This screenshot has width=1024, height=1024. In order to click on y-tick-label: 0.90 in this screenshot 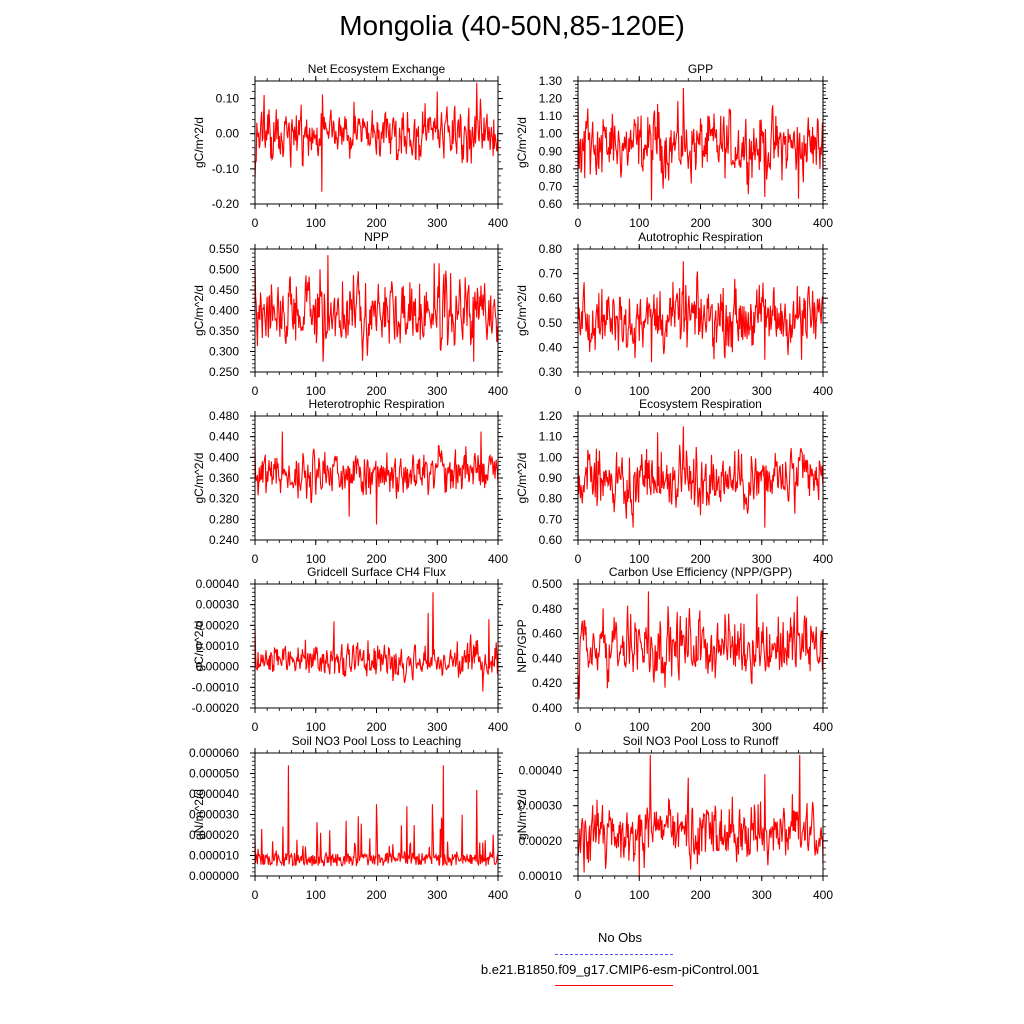, I will do `click(551, 478)`.